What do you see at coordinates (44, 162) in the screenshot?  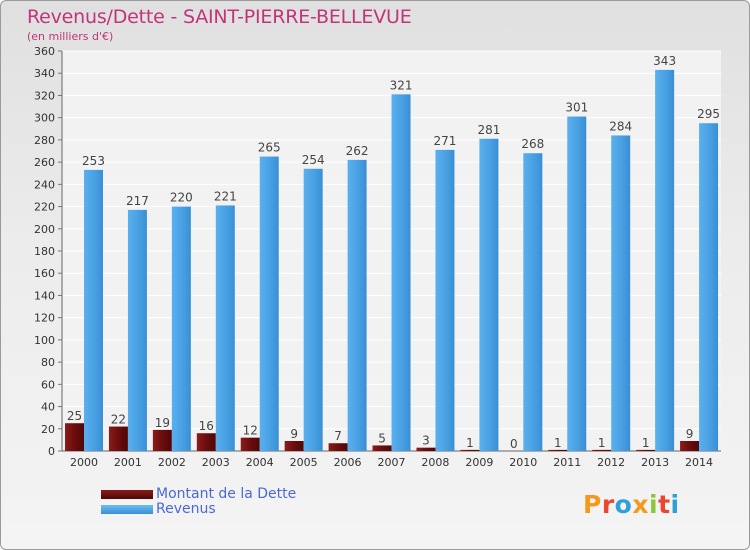 I see `y-tick-label: 260` at bounding box center [44, 162].